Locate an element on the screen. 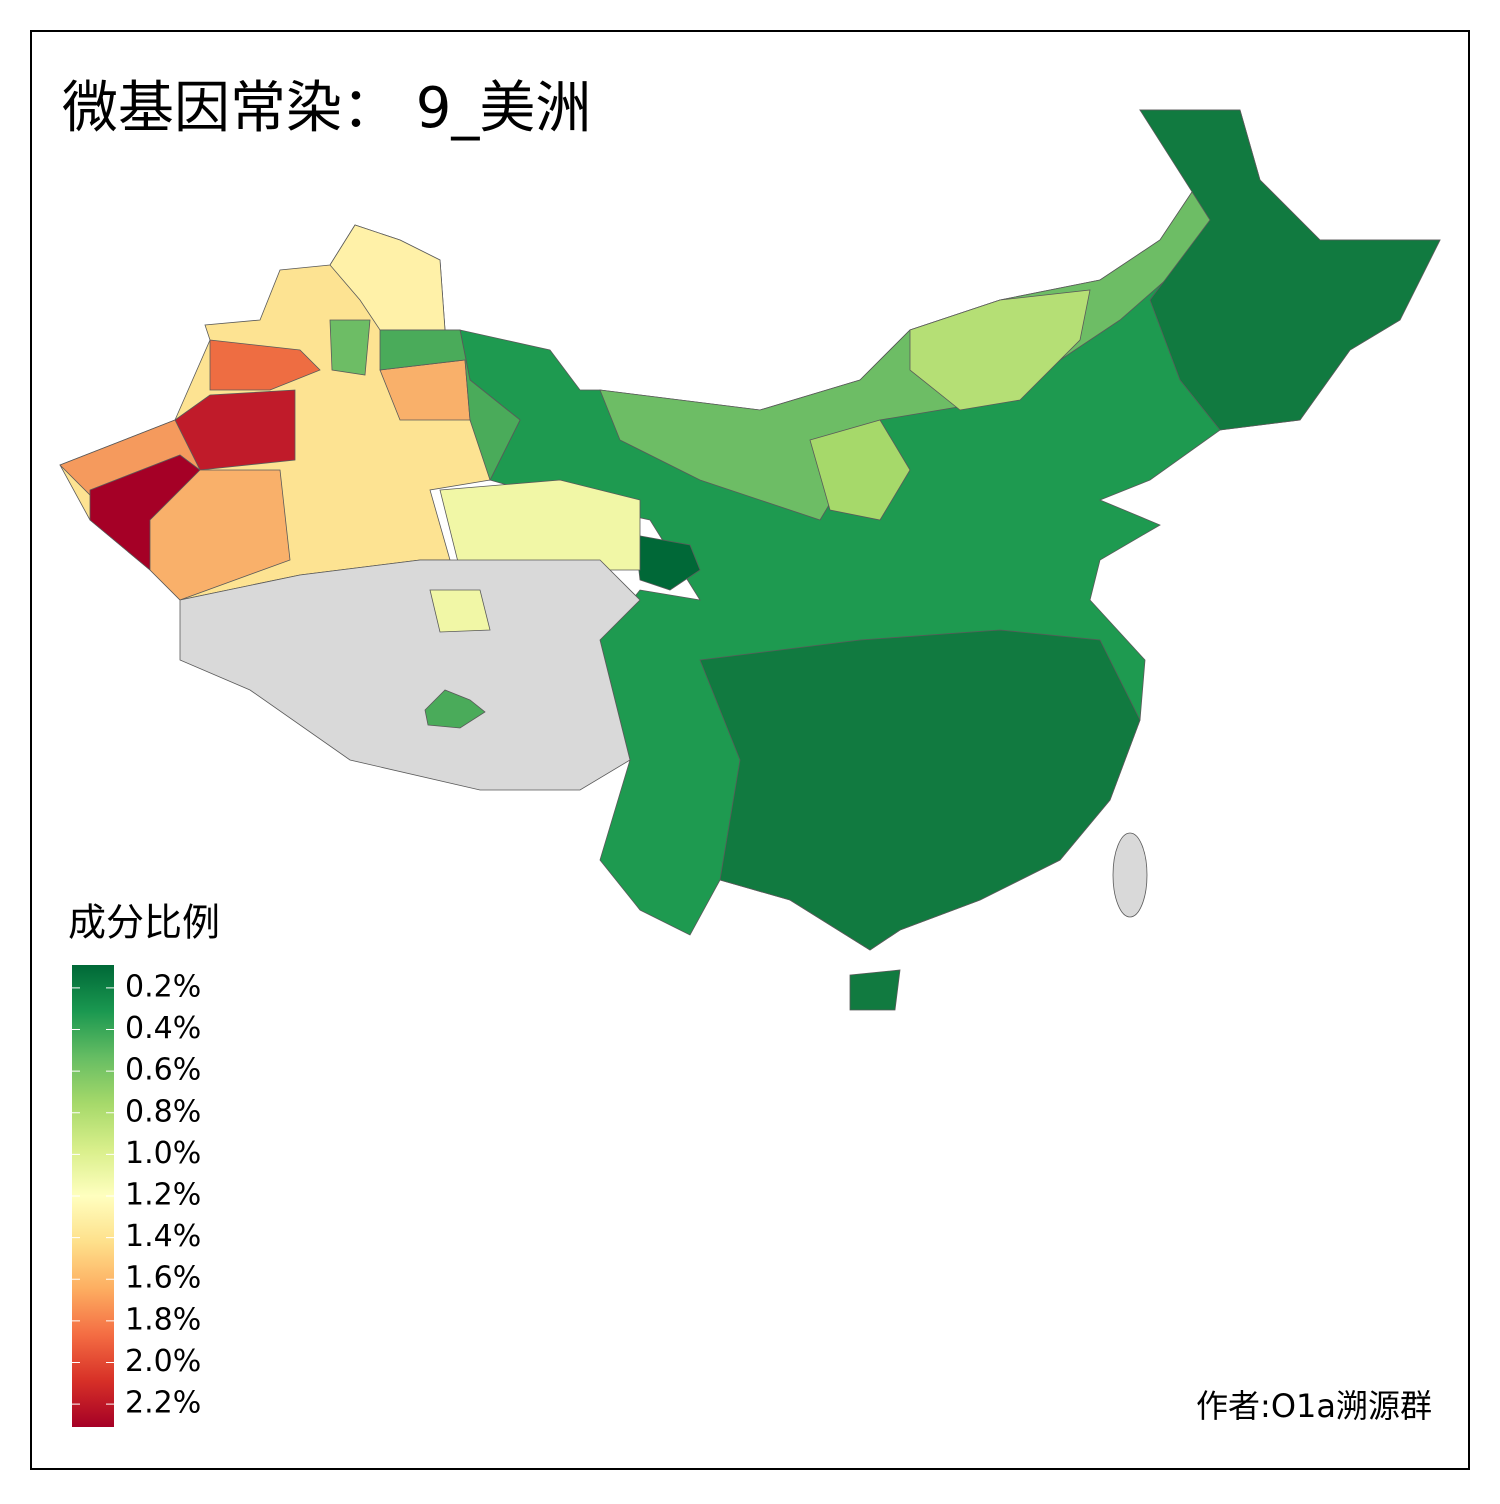 The image size is (1500, 1504). legend-tick-label: 1.0% is located at coordinates (163, 1153).